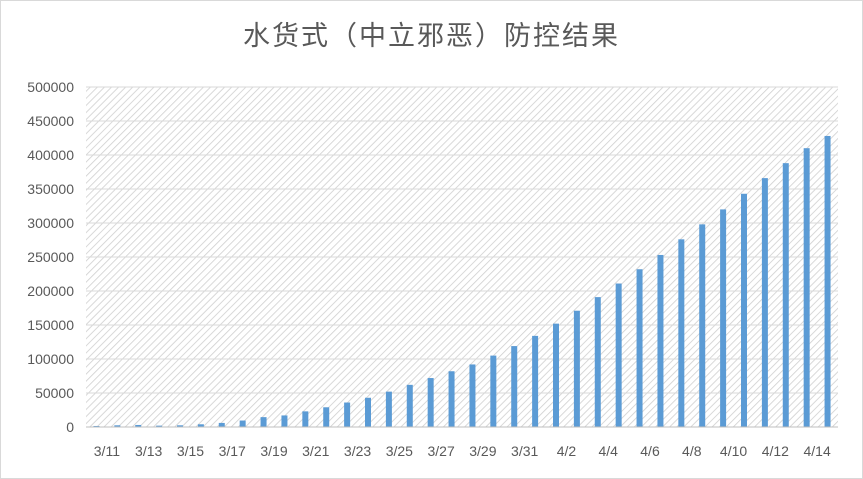 Image resolution: width=863 pixels, height=479 pixels. What do you see at coordinates (50, 359) in the screenshot?
I see `y-tick-label: 100000` at bounding box center [50, 359].